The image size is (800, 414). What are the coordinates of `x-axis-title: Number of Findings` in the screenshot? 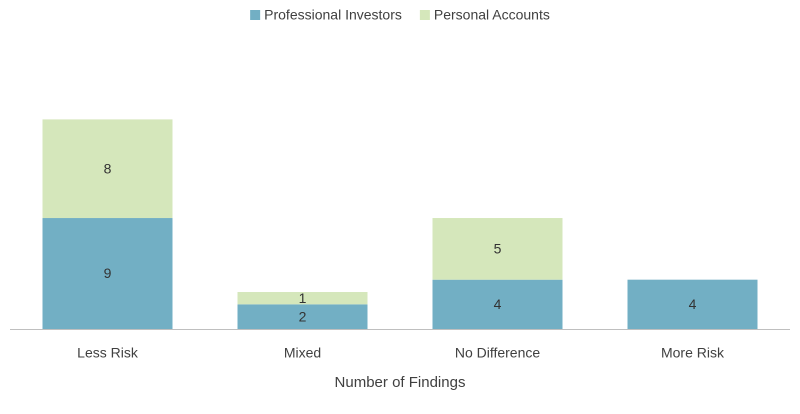 It's located at (400, 382).